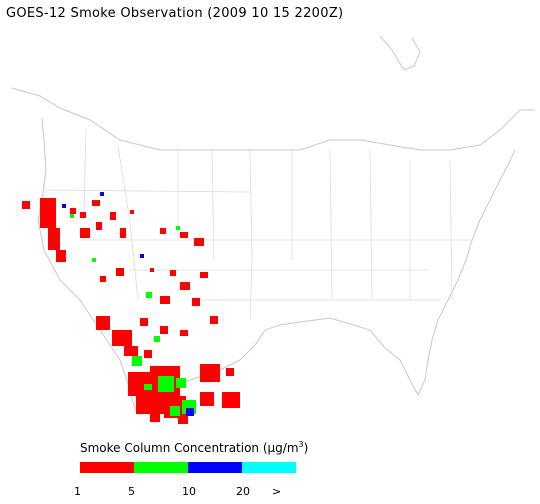 This screenshot has height=504, width=540. I want to click on legend-title: Smoke Column Concentration (μg/m3), so click(194, 447).